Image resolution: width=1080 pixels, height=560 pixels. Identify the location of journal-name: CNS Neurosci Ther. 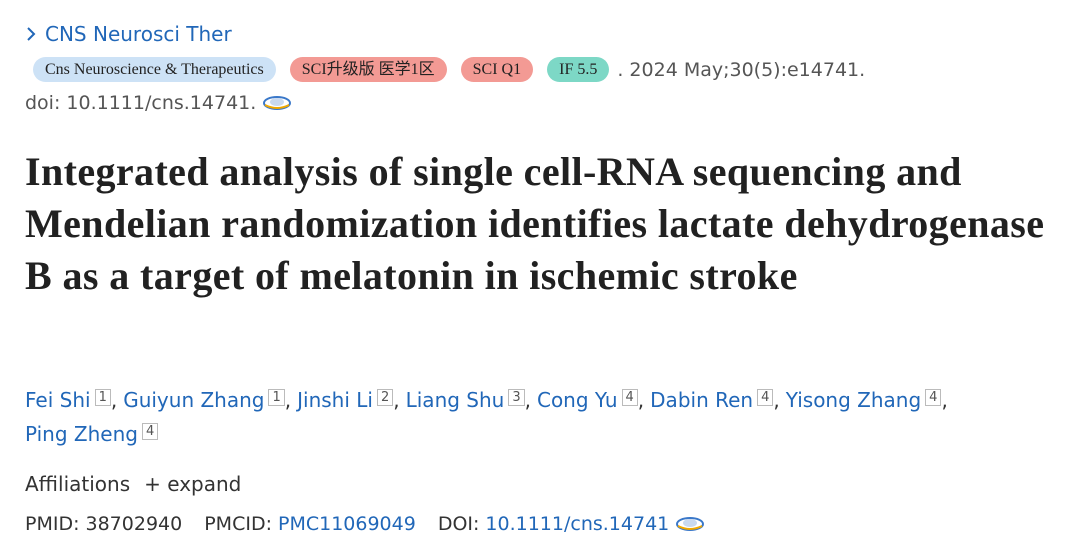
(138, 34).